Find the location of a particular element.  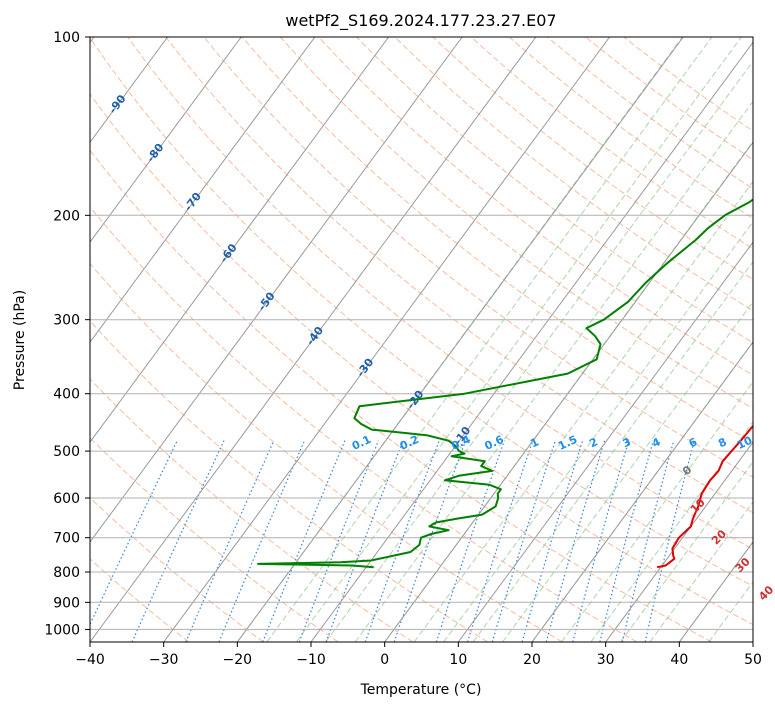

y-tick-label: 400 is located at coordinates (66, 395).